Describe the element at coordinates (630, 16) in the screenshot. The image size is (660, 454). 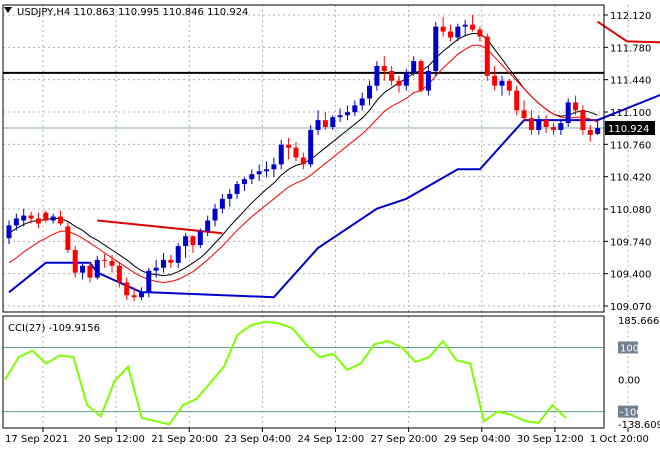
I see `price-axis-label: 112.120` at that location.